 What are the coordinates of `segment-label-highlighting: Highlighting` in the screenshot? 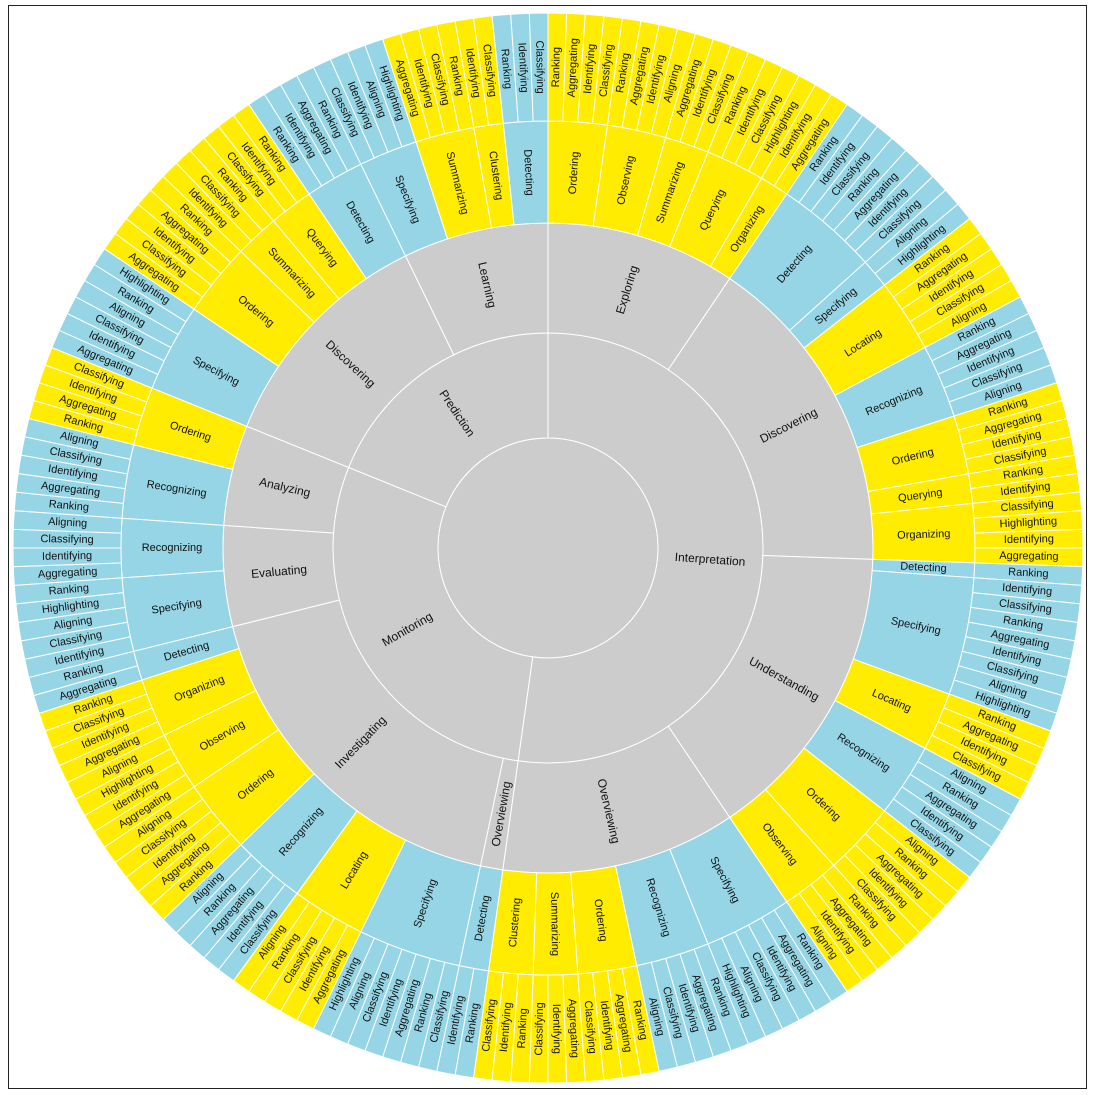 It's located at (1028, 522).